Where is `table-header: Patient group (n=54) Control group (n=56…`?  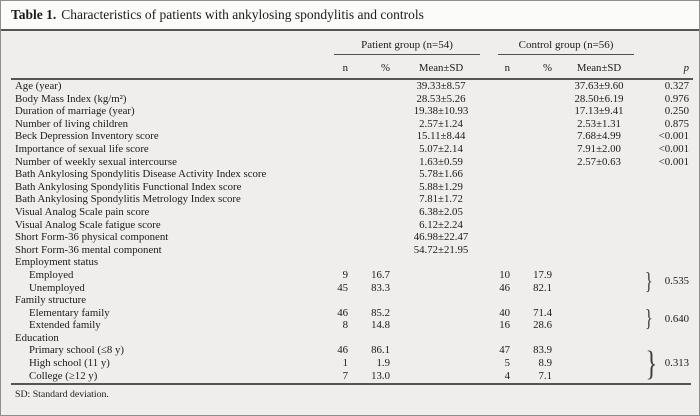
table-header: Patient group (n=54) Control group (n=56… is located at coordinates (352, 56).